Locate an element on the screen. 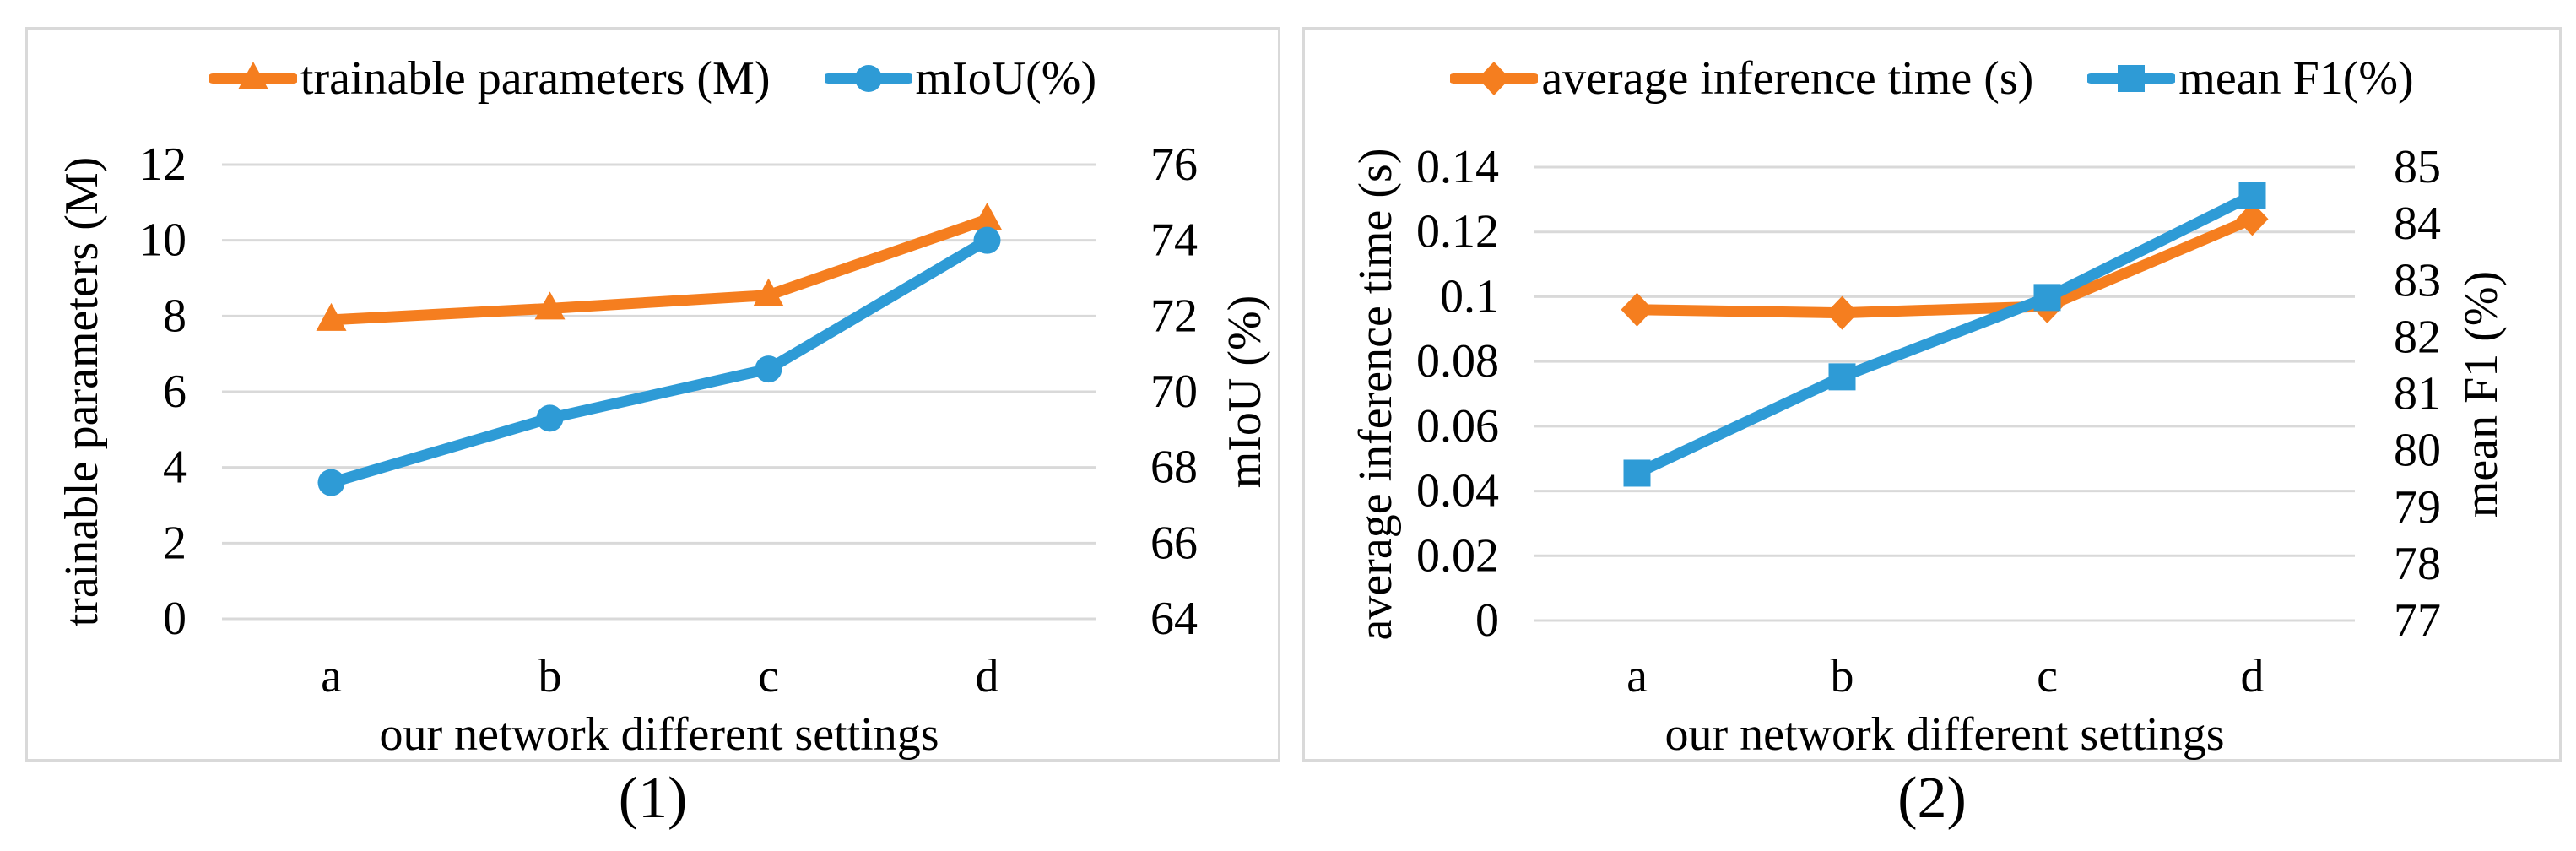 The width and height of the screenshot is (2576, 851). left-axis-tick-label: 0.04 is located at coordinates (1457, 491).